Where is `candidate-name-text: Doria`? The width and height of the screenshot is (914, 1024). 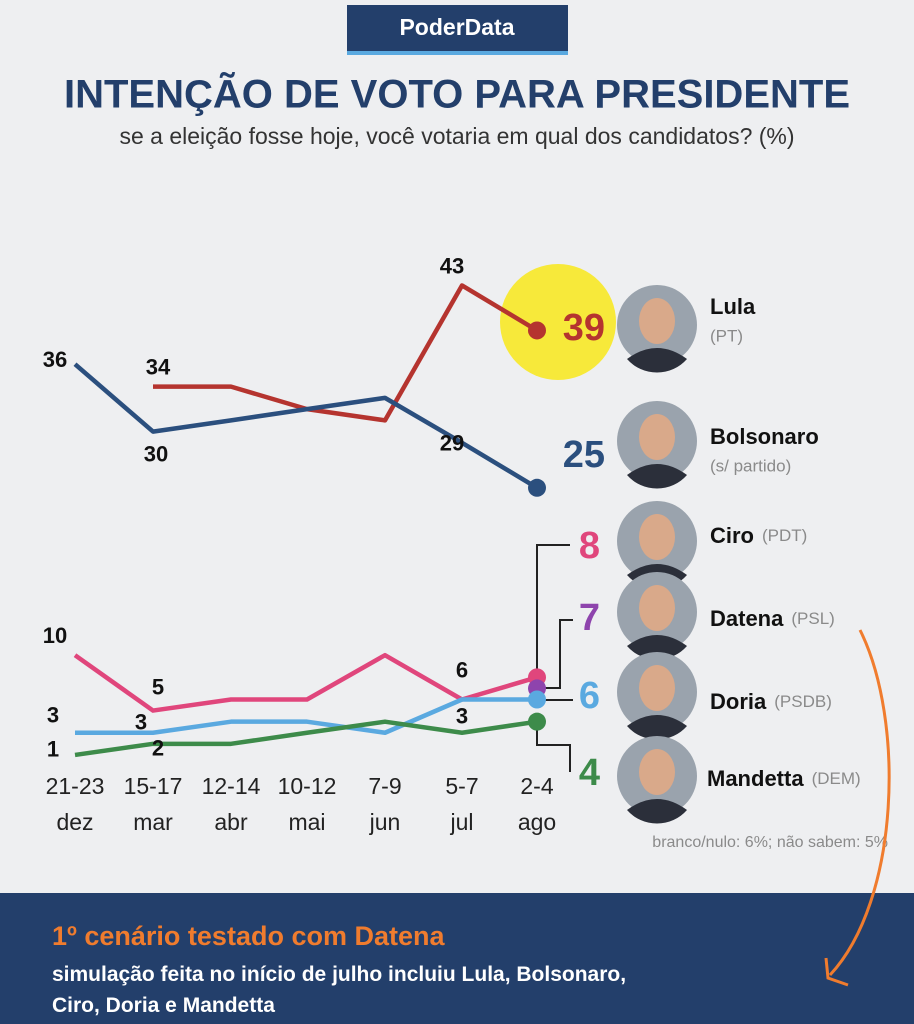 candidate-name-text: Doria is located at coordinates (738, 701).